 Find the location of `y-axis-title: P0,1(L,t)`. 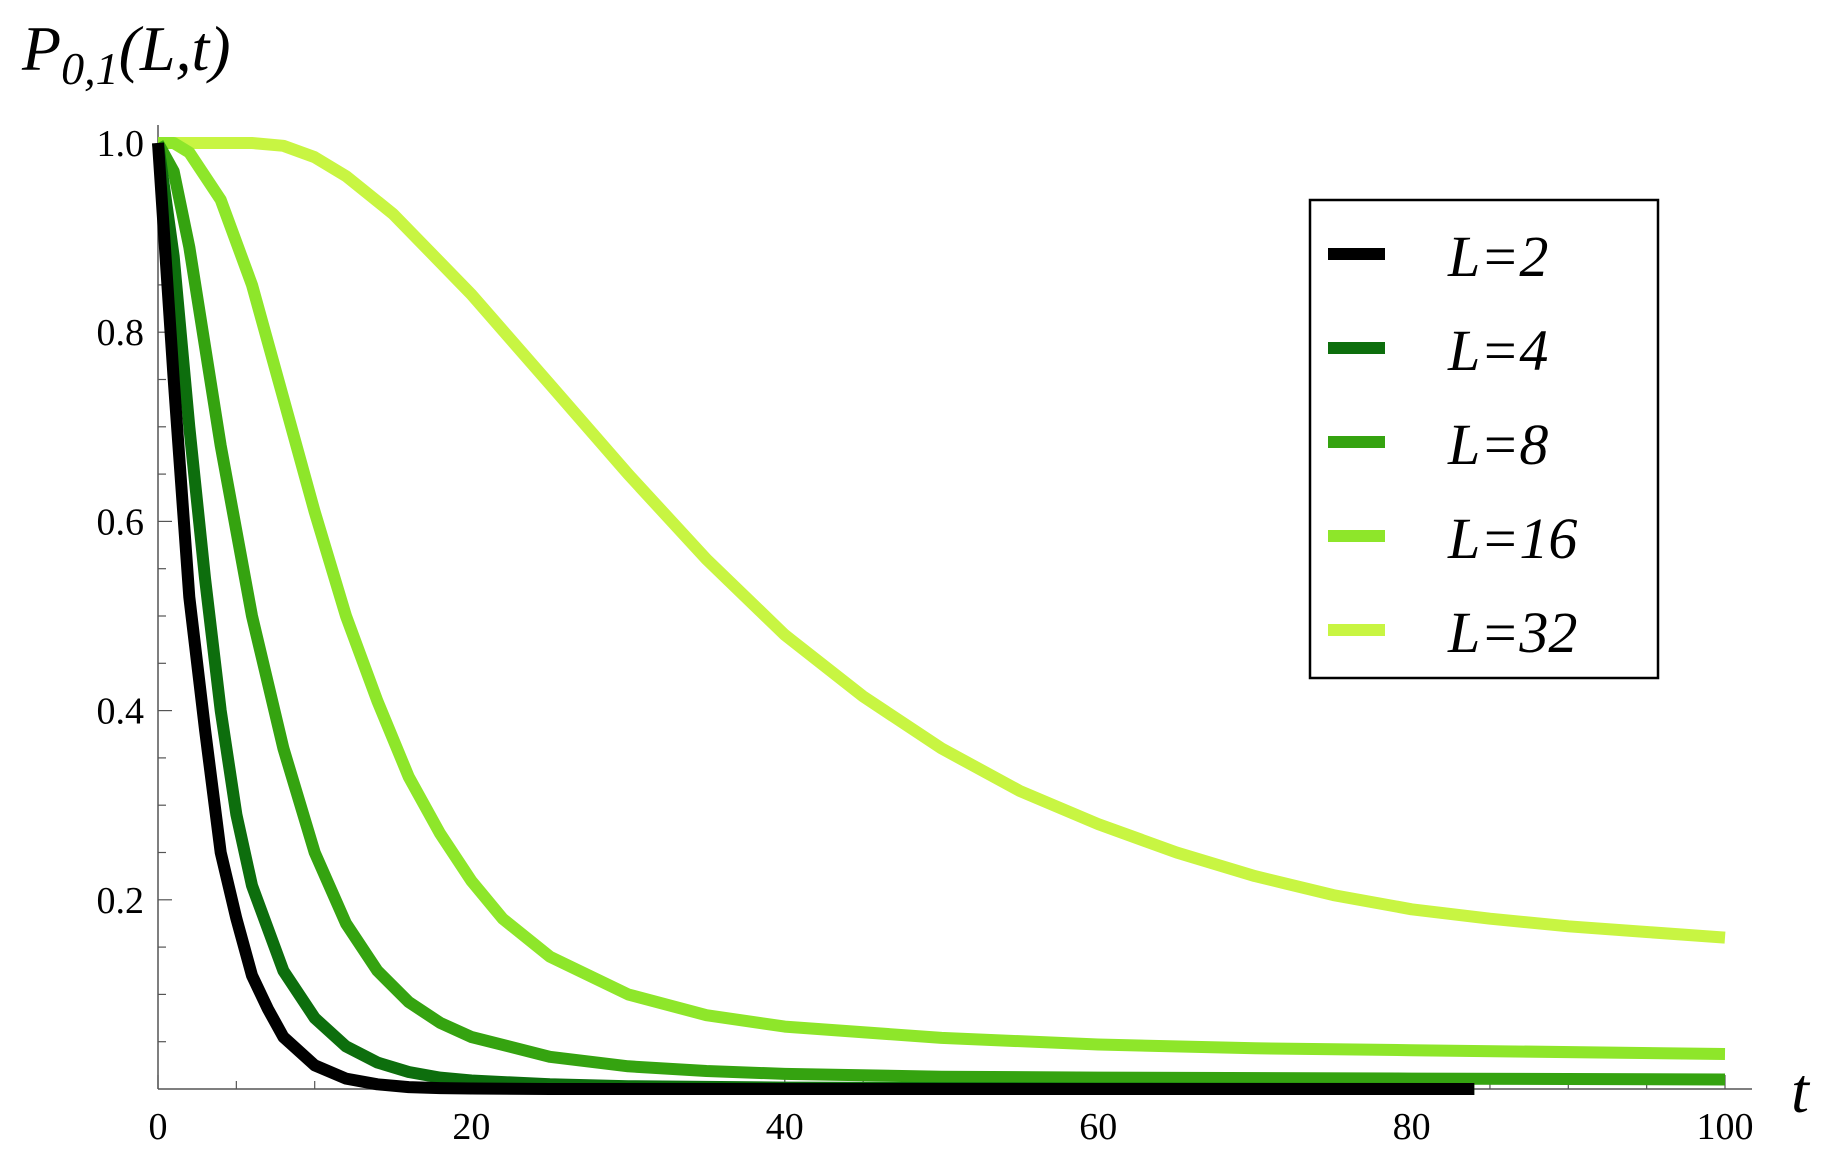

y-axis-title: P0,1(L,t) is located at coordinates (126, 53).